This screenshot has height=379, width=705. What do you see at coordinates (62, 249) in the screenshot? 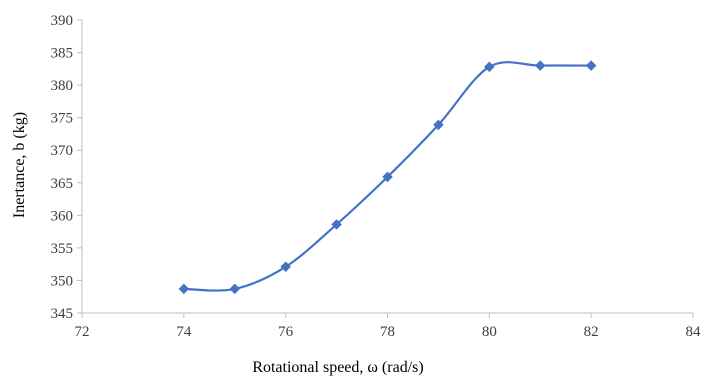
I see `y-tick-label: 355` at bounding box center [62, 249].